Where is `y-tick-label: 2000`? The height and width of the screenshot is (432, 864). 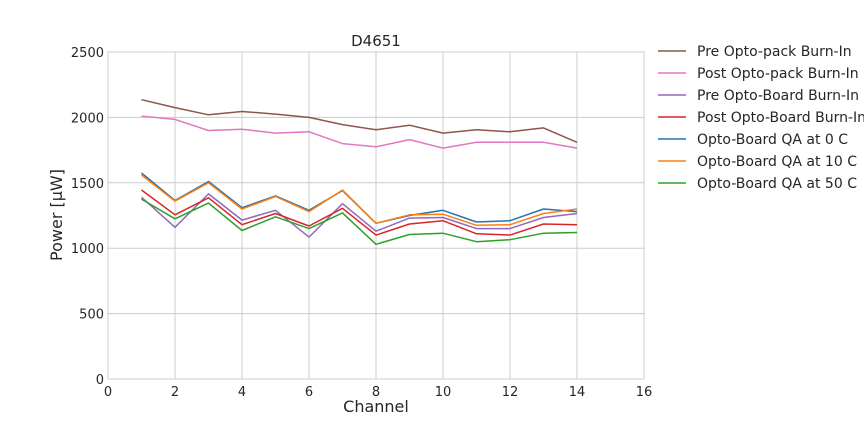
y-tick-label: 2000 is located at coordinates (87, 118).